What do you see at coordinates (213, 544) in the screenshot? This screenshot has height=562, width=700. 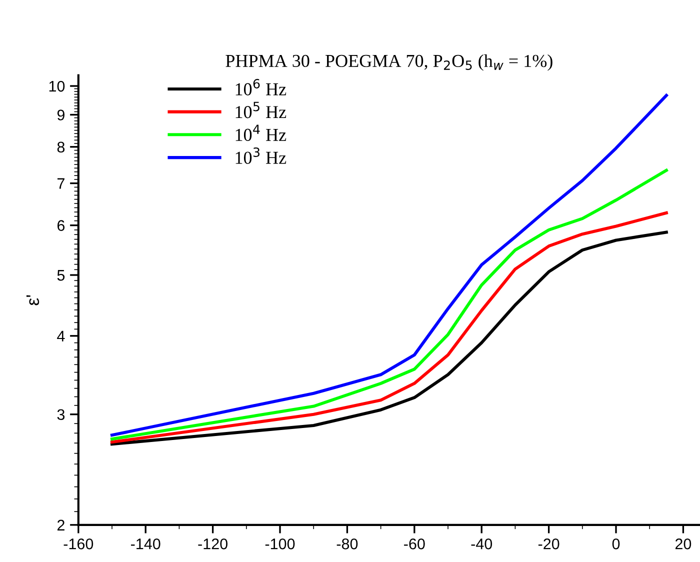 I see `x-tick-label: -120` at bounding box center [213, 544].